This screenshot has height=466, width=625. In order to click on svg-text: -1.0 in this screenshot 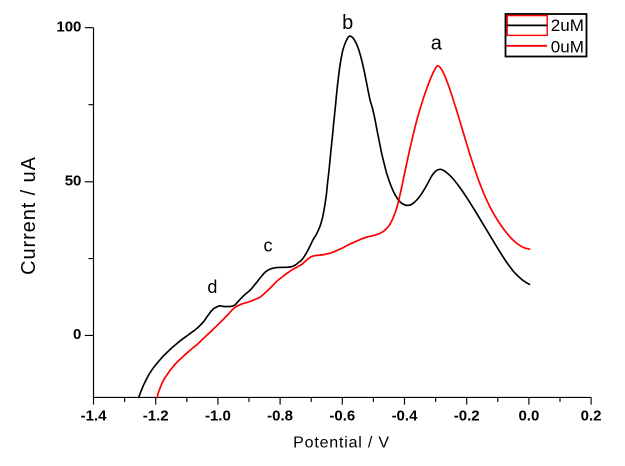, I will do `click(218, 416)`.